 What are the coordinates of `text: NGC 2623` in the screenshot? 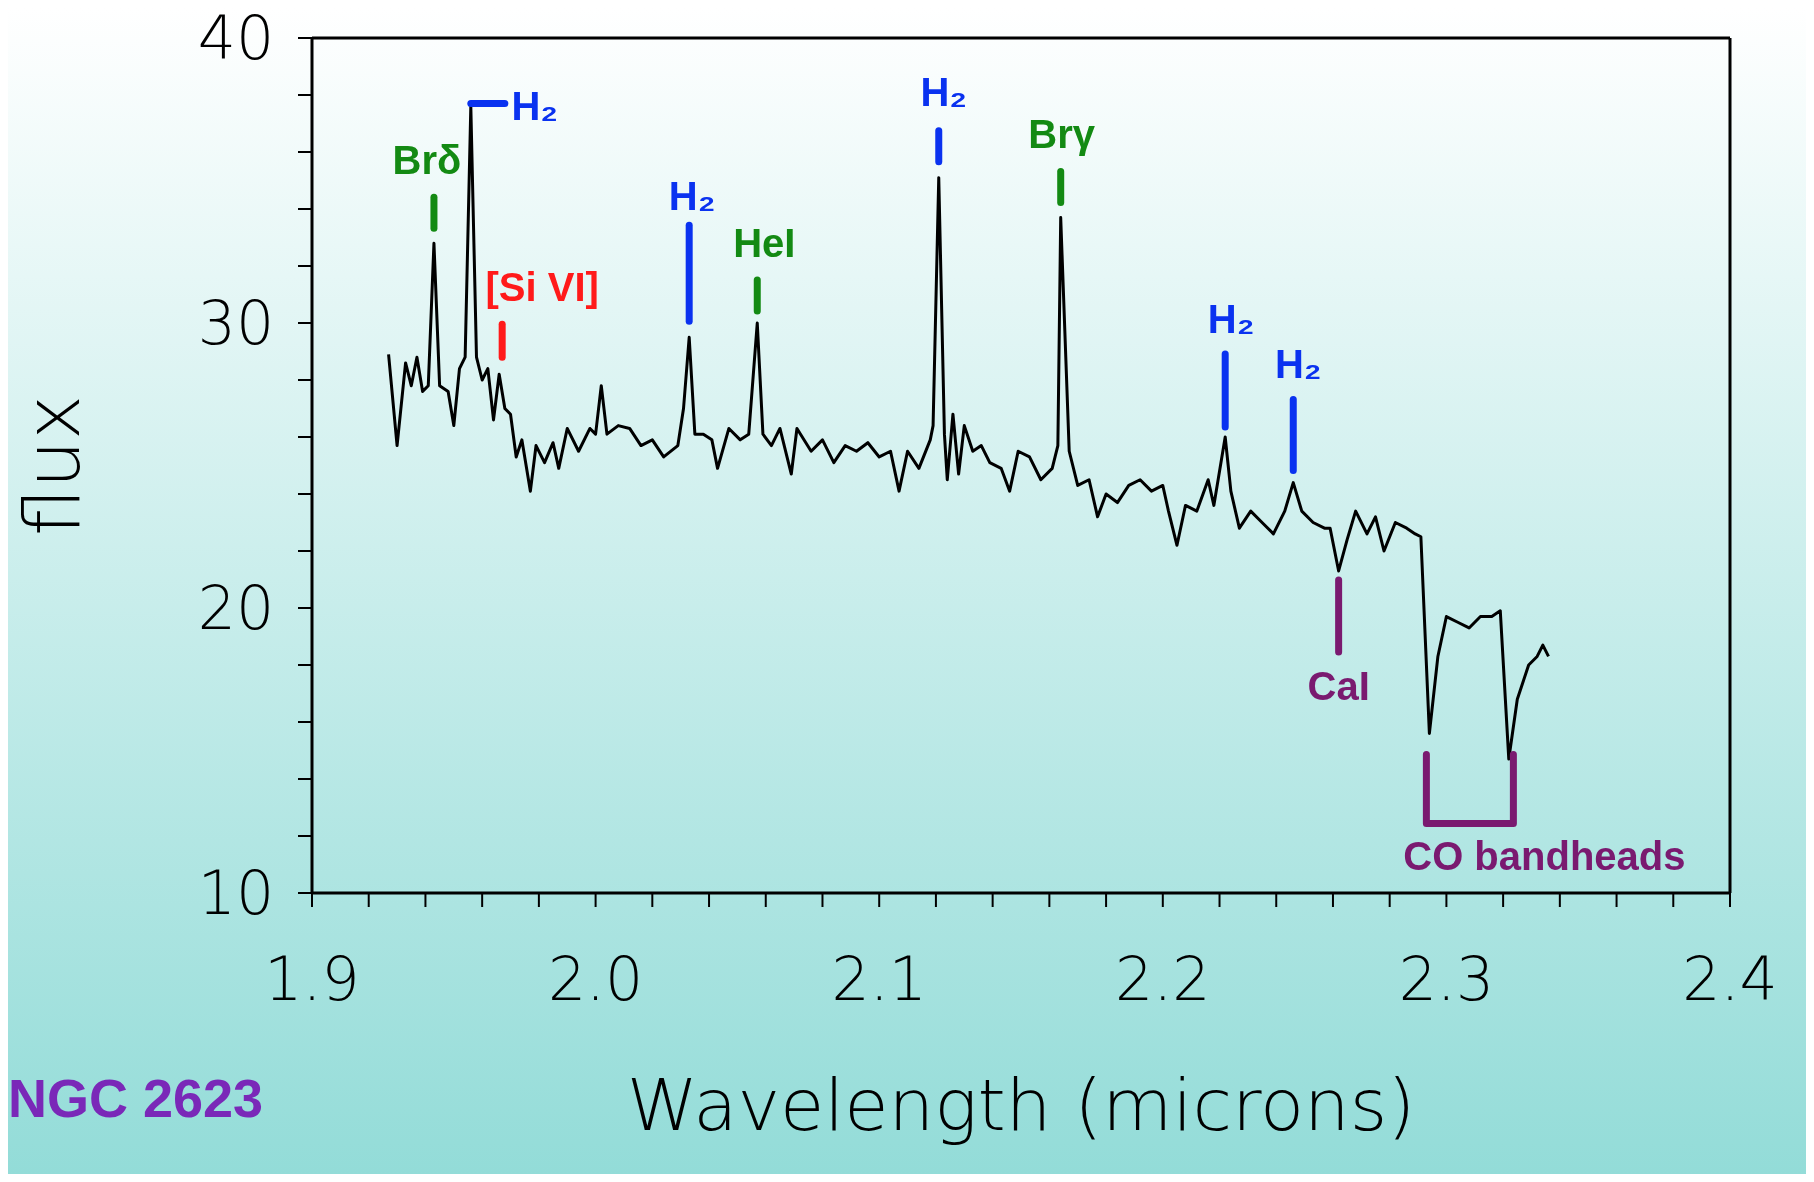 It's located at (136, 1098).